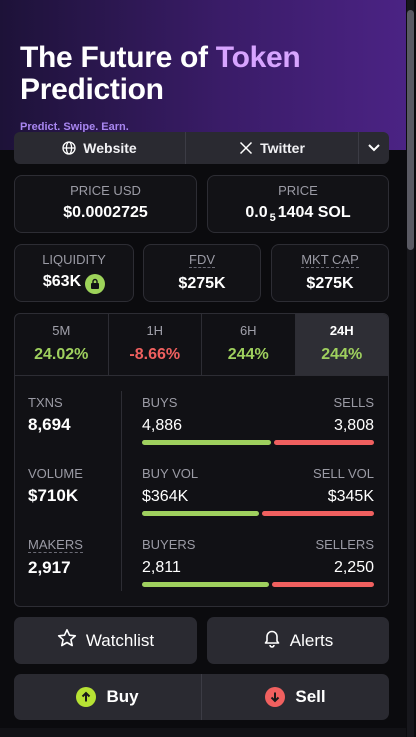 This screenshot has height=737, width=416. What do you see at coordinates (62, 344) in the screenshot?
I see `tab-5m: 5M 24.02%` at bounding box center [62, 344].